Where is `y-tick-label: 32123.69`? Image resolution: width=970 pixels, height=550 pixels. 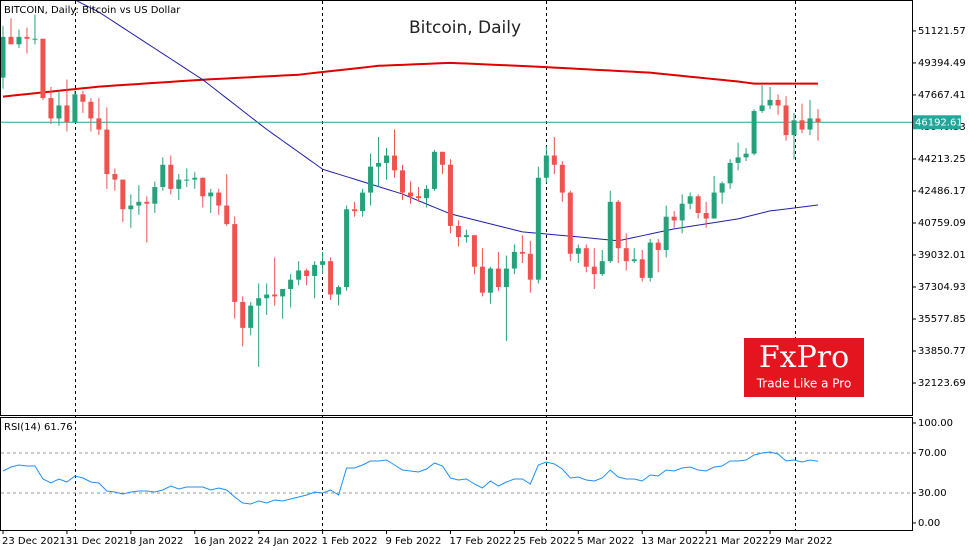
y-tick-label: 32123.69 is located at coordinates (942, 383).